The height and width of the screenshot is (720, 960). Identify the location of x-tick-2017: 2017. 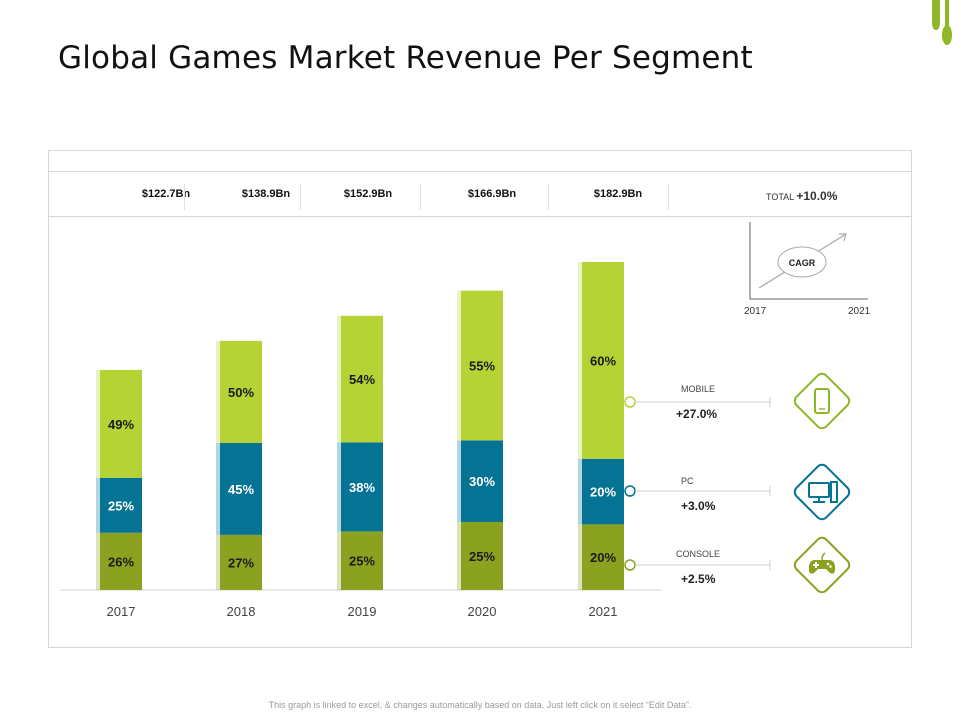
(121, 611).